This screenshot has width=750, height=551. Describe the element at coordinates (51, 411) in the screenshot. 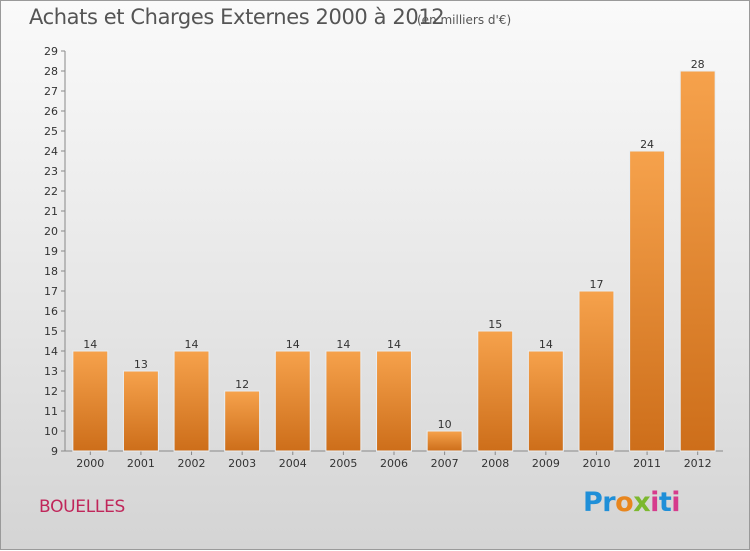

I see `y-tick-label: 11` at that location.